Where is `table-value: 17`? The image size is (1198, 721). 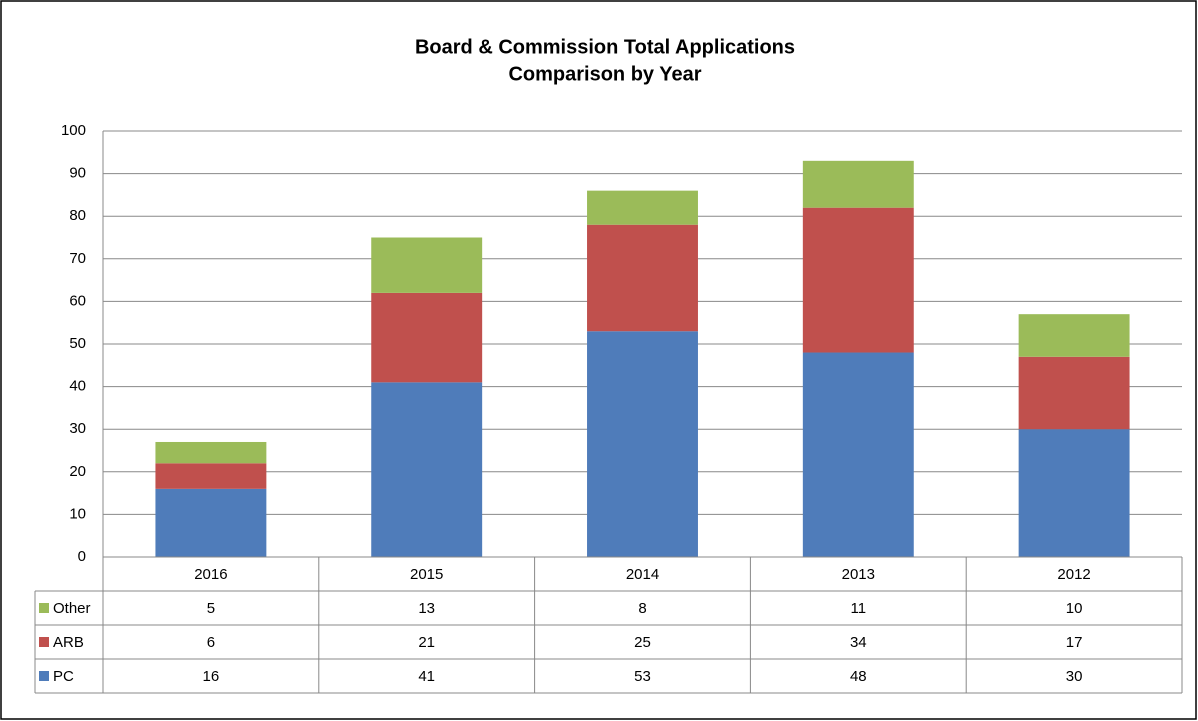
table-value: 17 is located at coordinates (1074, 642).